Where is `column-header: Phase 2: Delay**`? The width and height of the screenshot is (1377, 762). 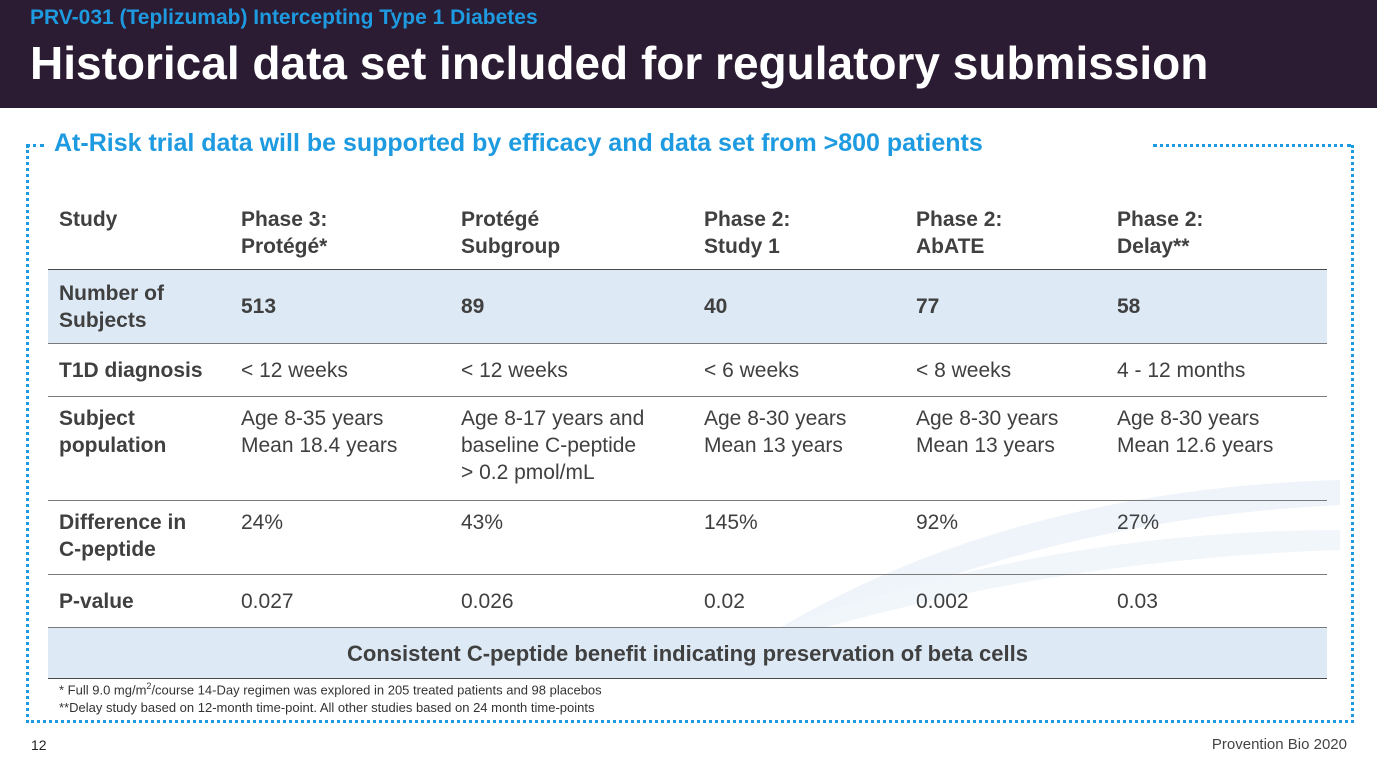 column-header: Phase 2: Delay** is located at coordinates (1216, 238).